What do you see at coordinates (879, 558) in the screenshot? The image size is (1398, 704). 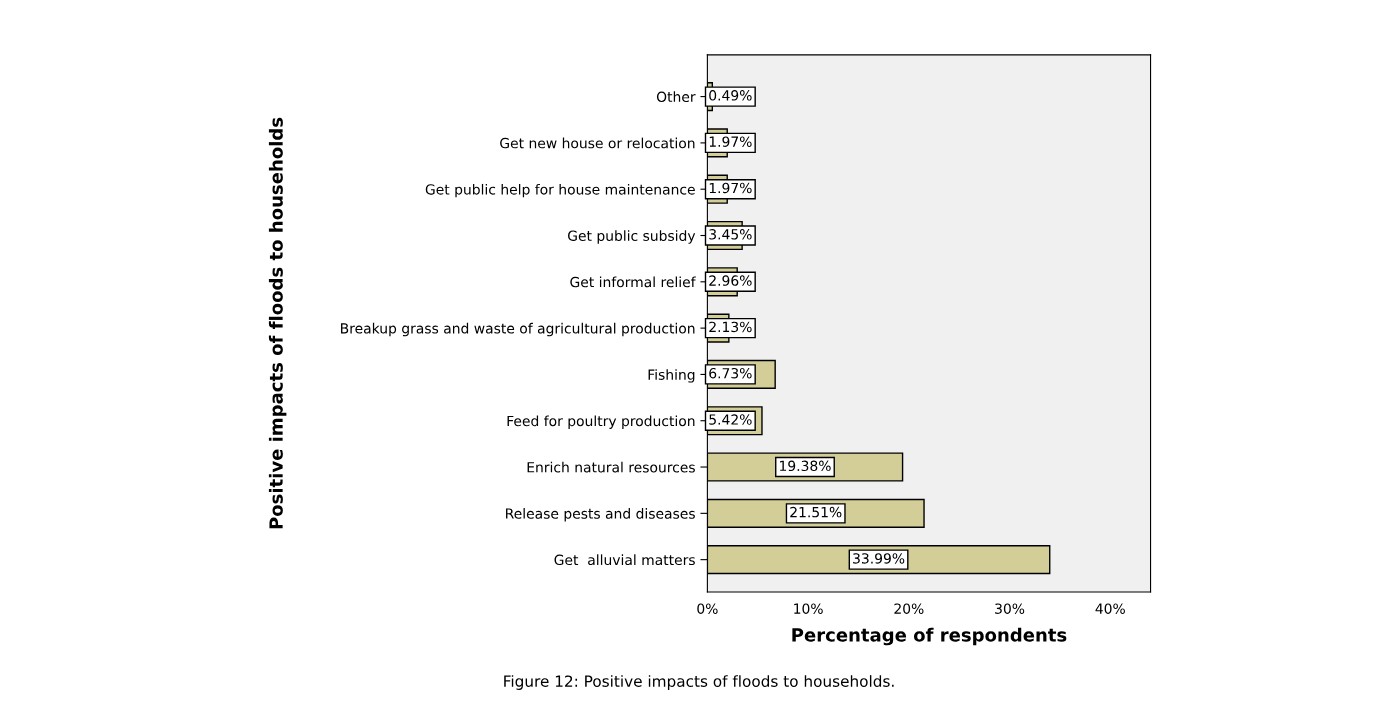 I see `data-label: 33.99%` at bounding box center [879, 558].